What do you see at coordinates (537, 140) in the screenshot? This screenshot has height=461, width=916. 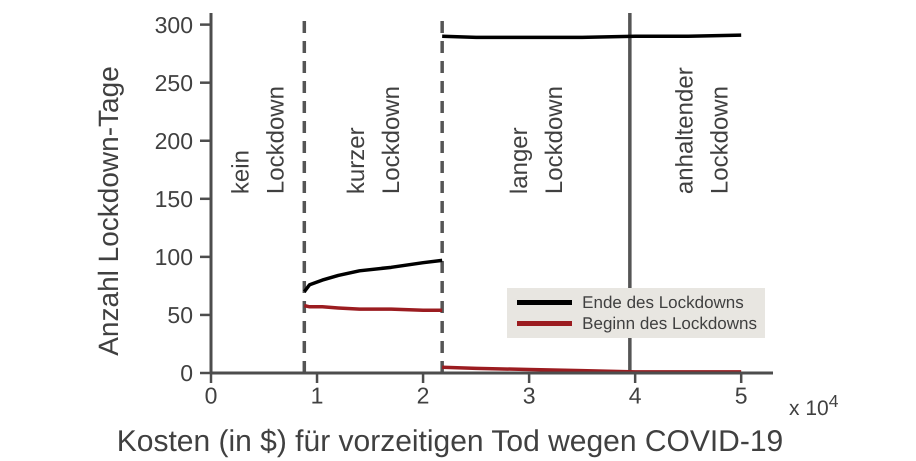 I see `annotation: langer Lockdown` at bounding box center [537, 140].